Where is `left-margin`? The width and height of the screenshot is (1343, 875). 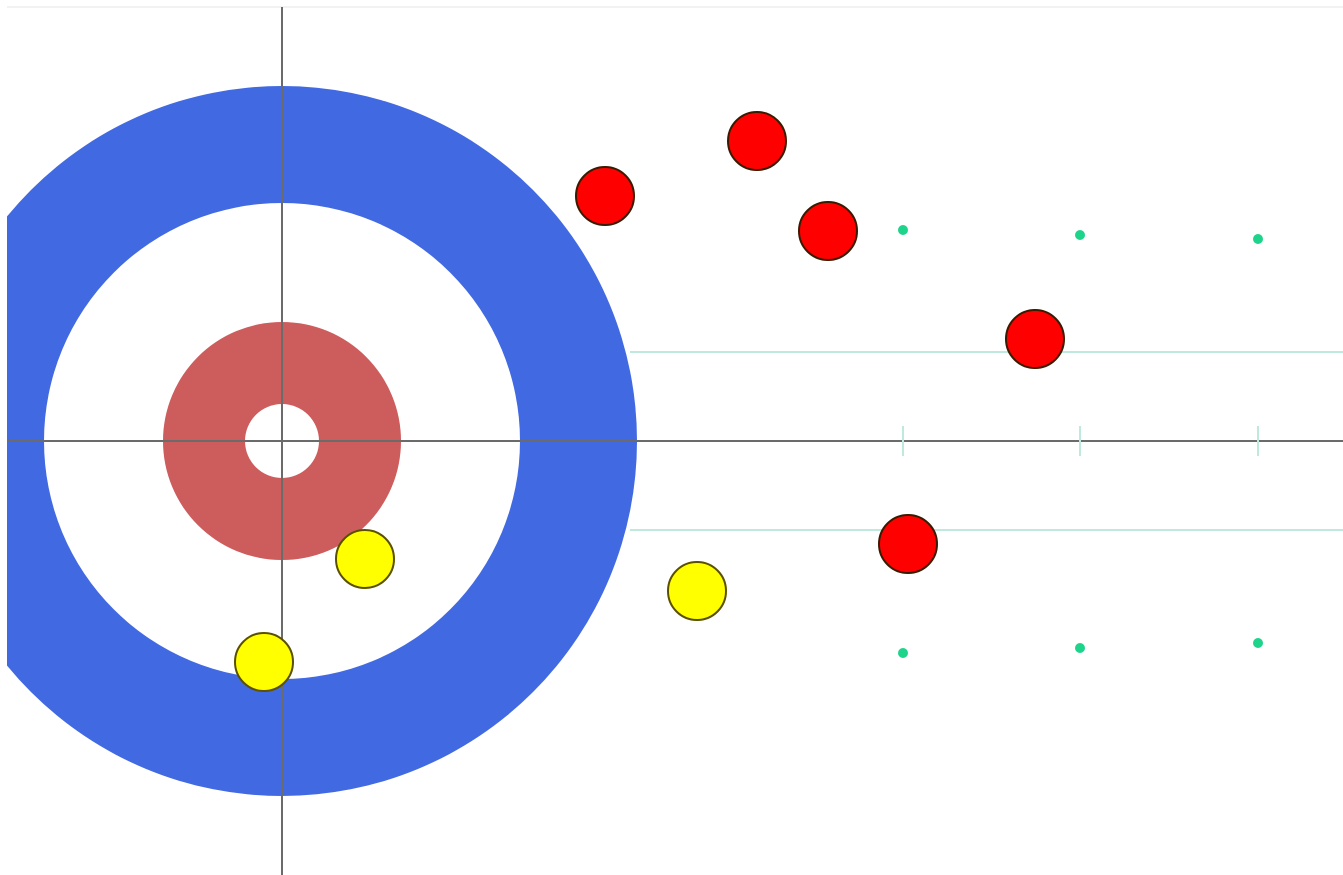 left-margin is located at coordinates (3, 437).